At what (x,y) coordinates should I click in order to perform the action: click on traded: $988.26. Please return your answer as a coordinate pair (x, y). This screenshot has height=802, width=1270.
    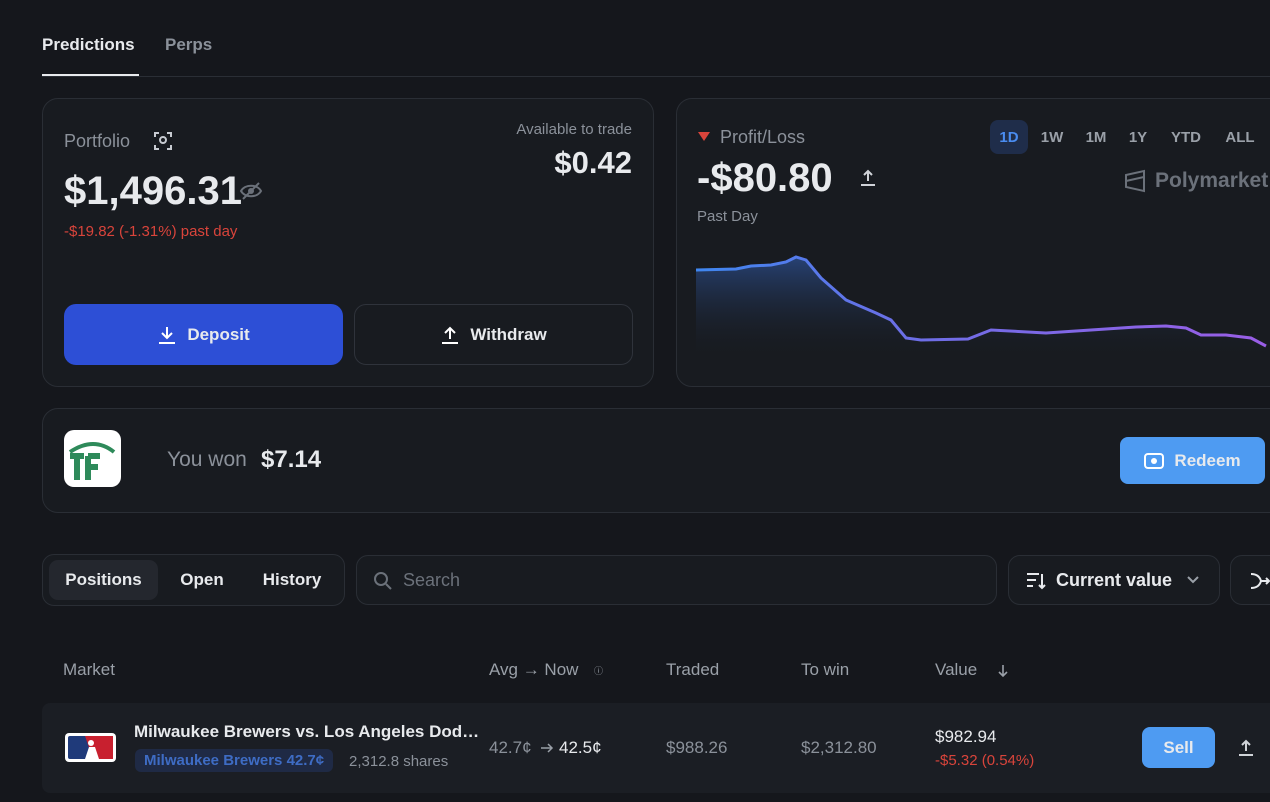
    Looking at the image, I should click on (697, 747).